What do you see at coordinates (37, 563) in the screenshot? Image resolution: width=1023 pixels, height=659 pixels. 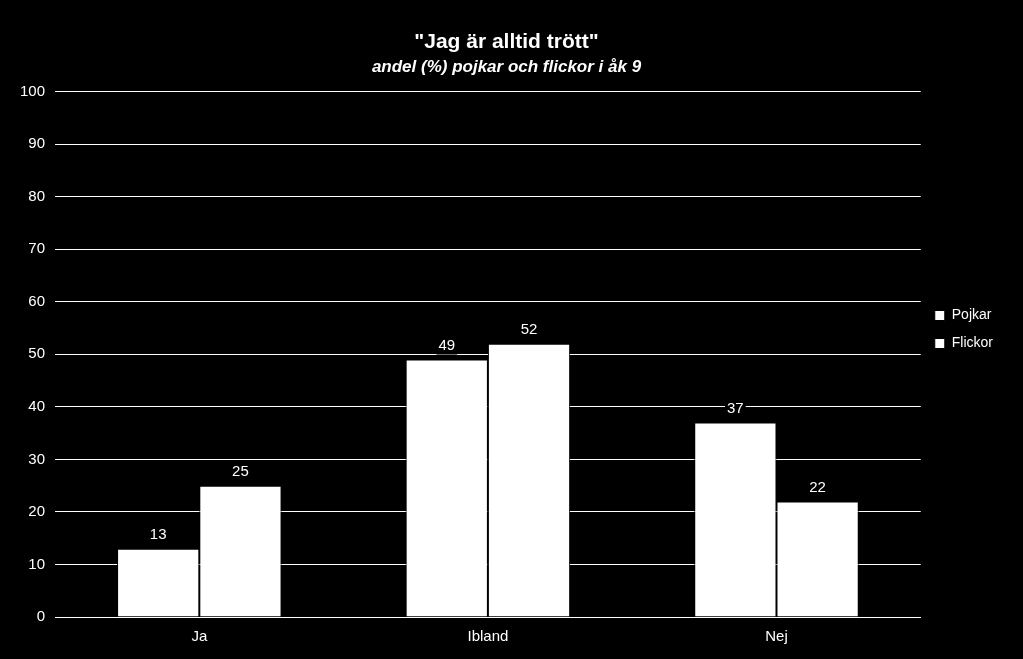 I see `y-tick-label: 10` at bounding box center [37, 563].